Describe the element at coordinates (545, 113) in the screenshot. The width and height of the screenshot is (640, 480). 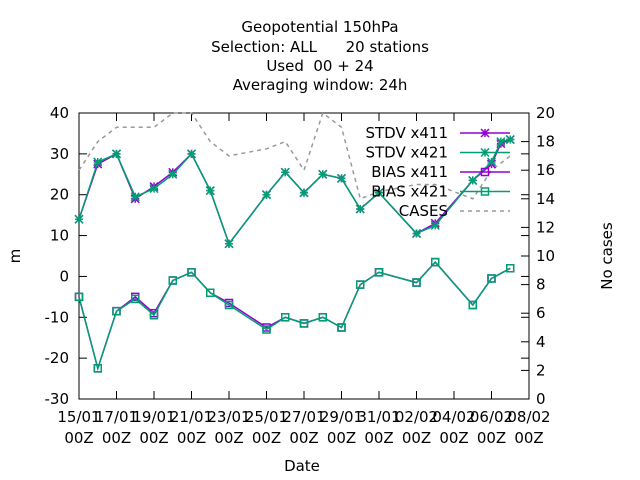
I see `y2-tick-label: 20` at that location.